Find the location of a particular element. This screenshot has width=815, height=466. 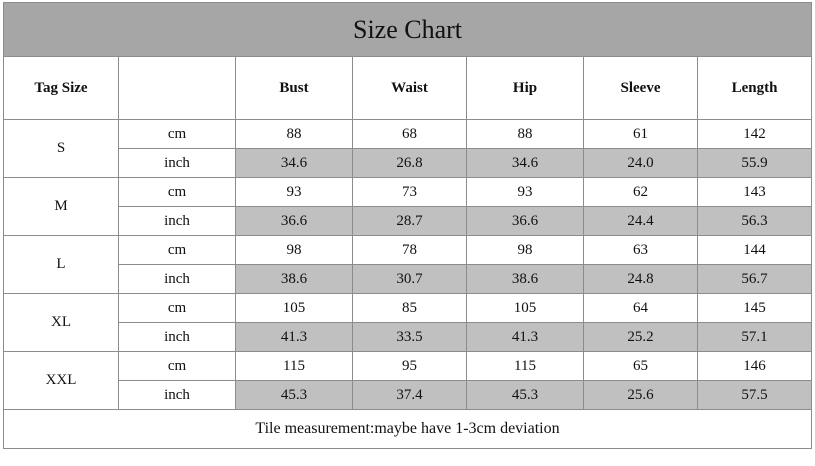

measurement: 56.3 is located at coordinates (754, 221).